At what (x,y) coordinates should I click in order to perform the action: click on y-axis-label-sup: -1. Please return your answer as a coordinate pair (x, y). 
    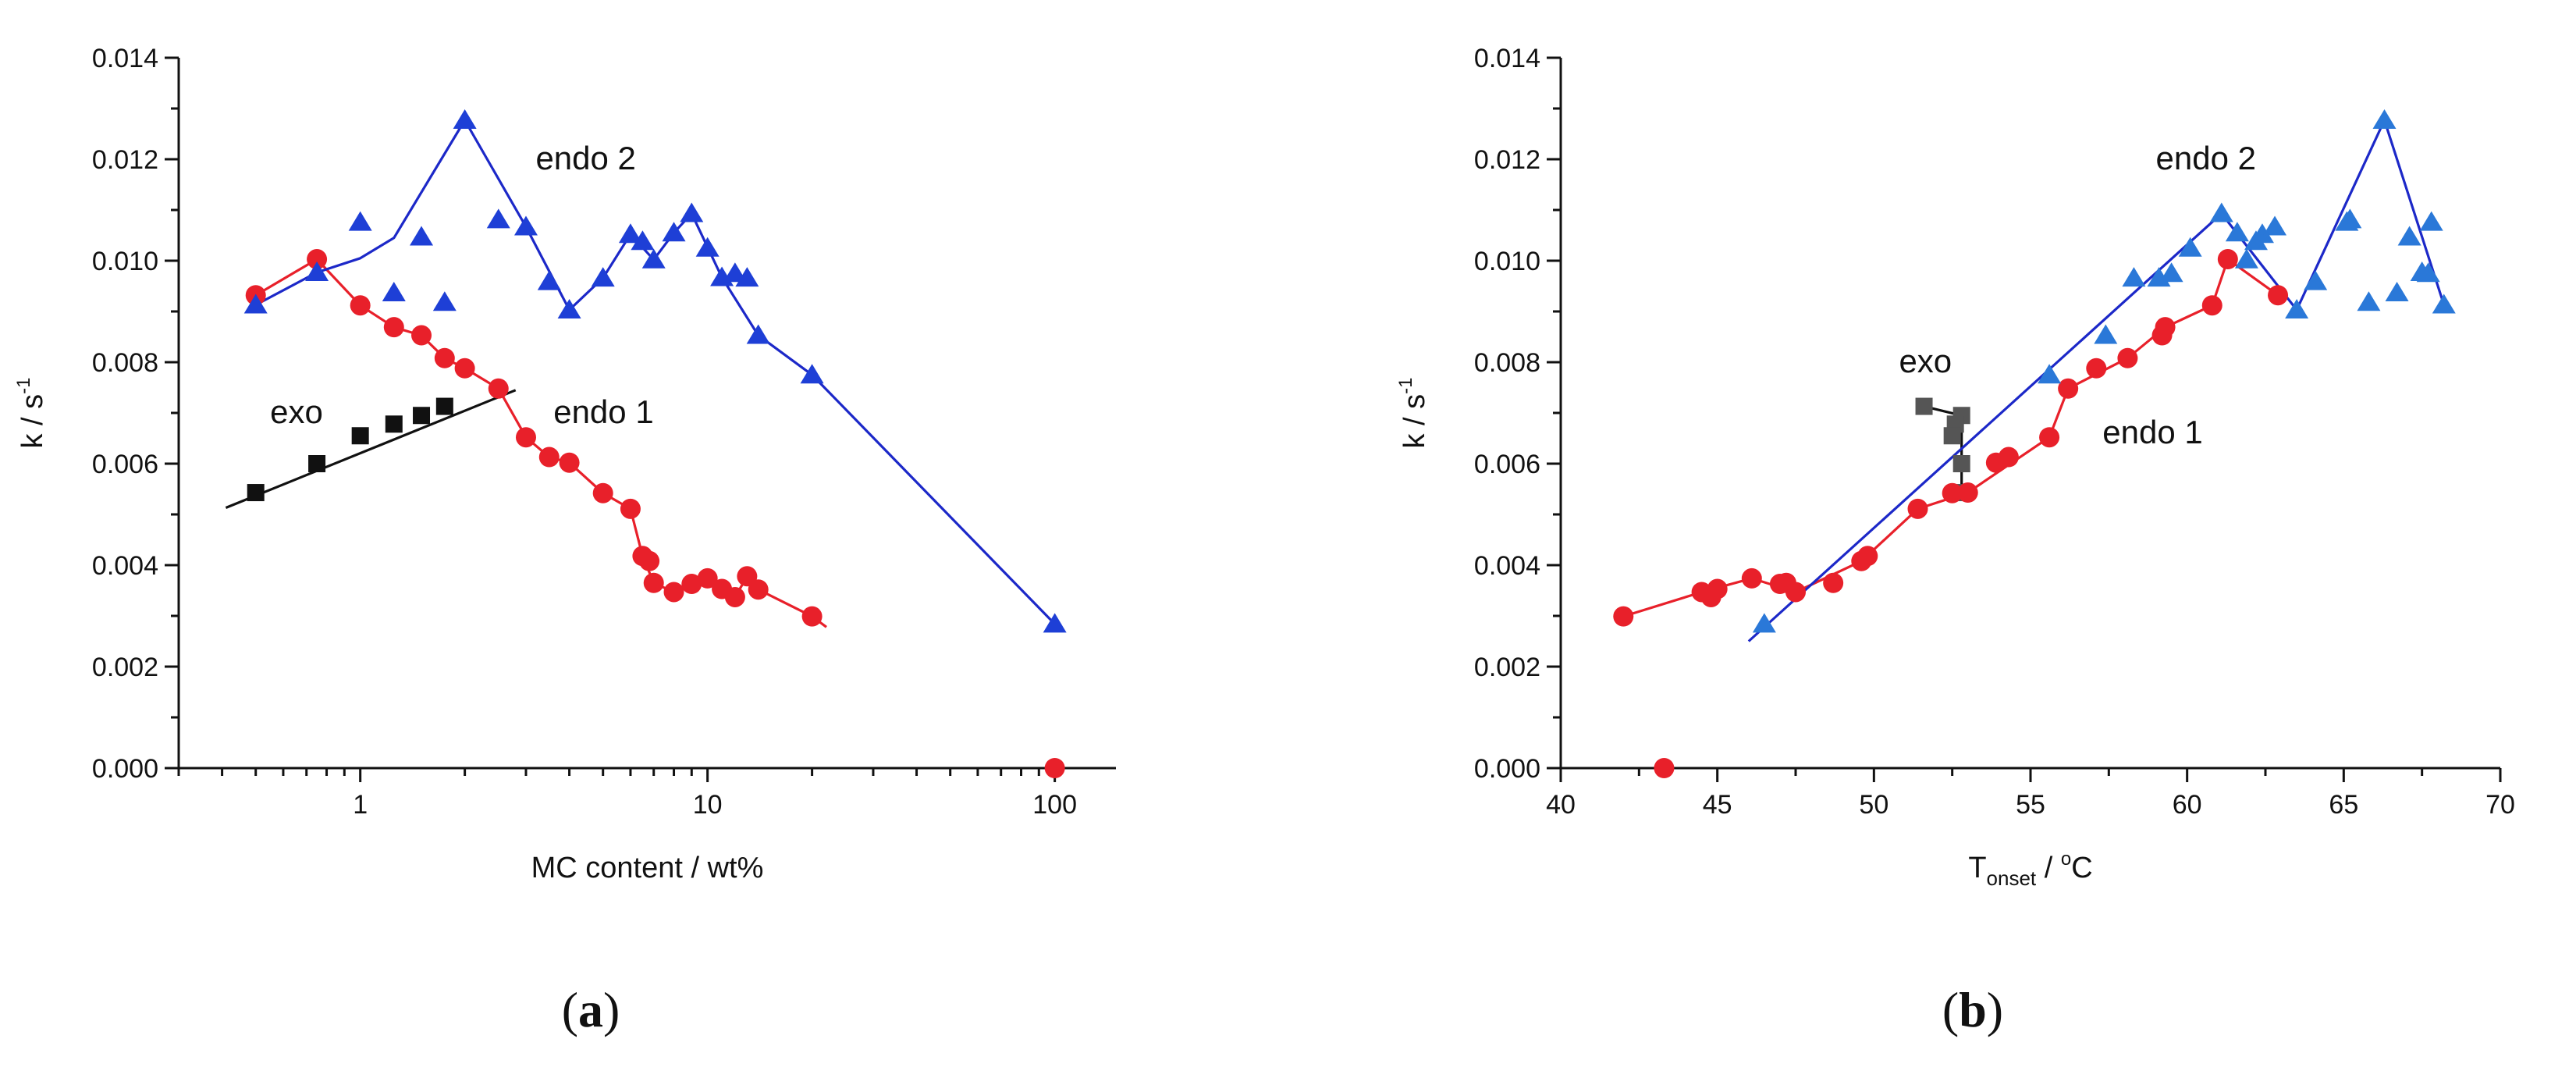
    Looking at the image, I should click on (24, 385).